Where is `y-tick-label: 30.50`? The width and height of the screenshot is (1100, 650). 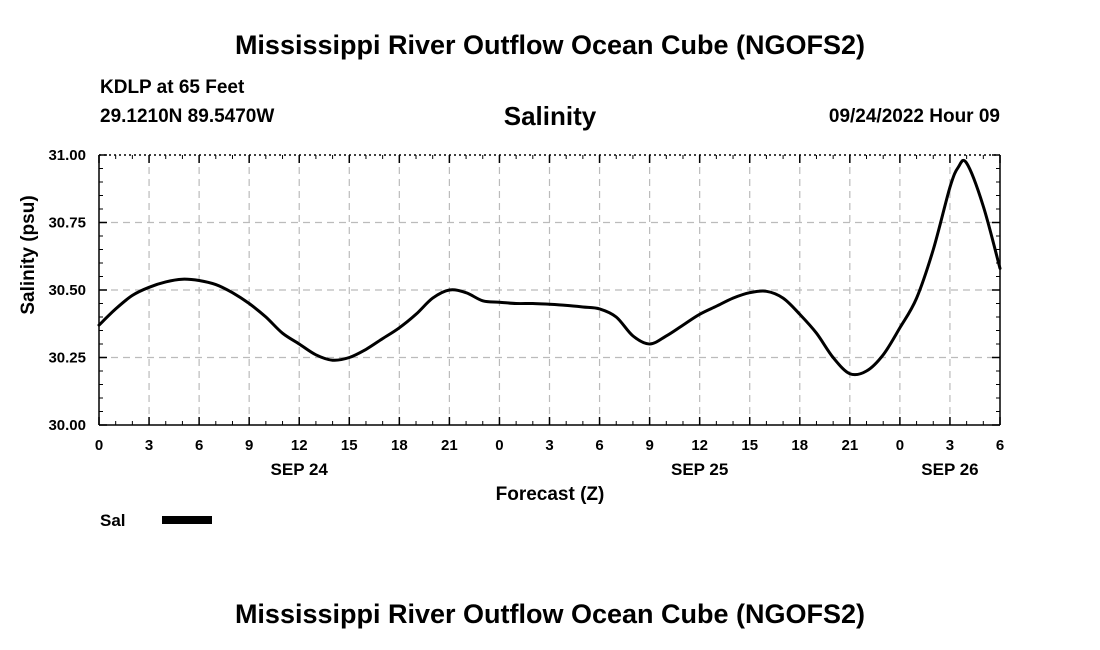 y-tick-label: 30.50 is located at coordinates (67, 290).